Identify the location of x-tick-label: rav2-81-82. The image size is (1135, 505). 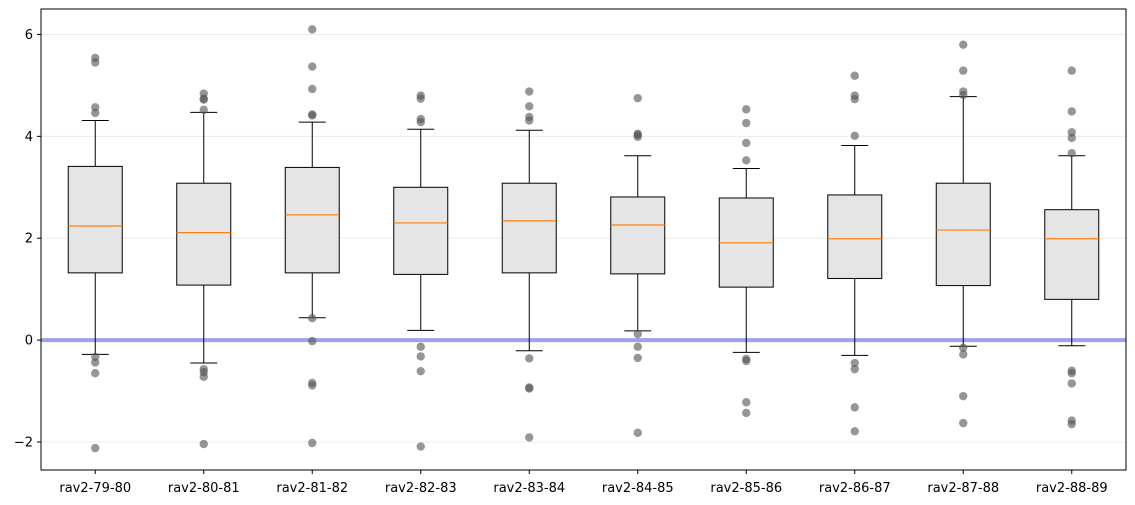
(312, 488).